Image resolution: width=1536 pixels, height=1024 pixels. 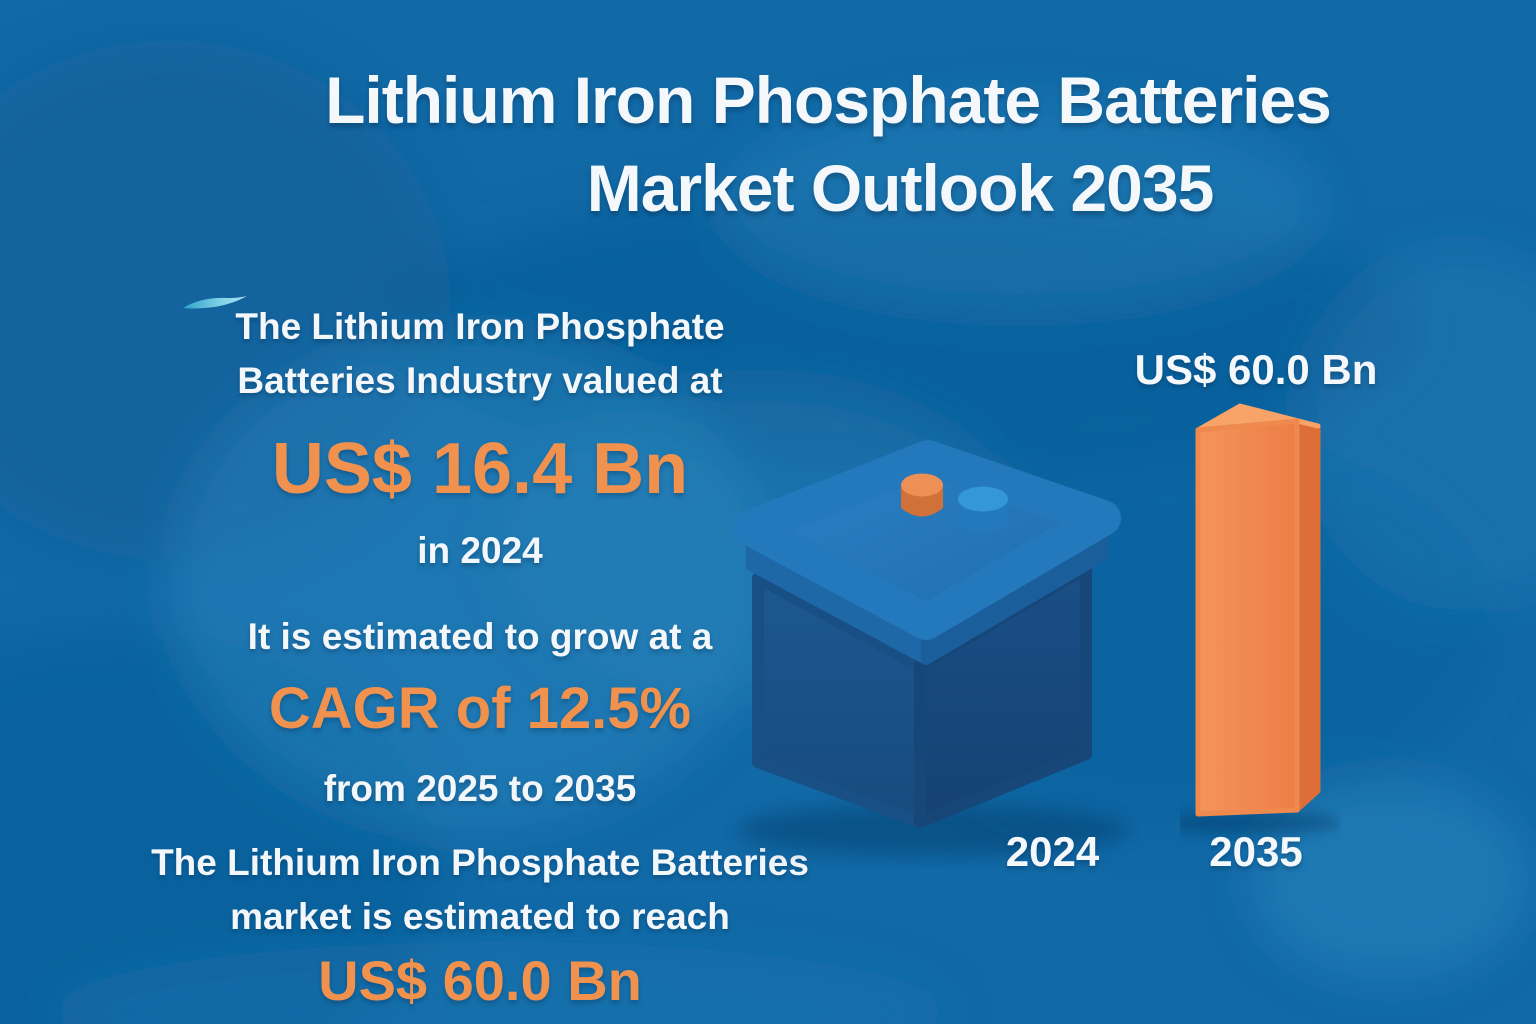 I want to click on outlook-line-2: market is estimated to reach, so click(x=480, y=916).